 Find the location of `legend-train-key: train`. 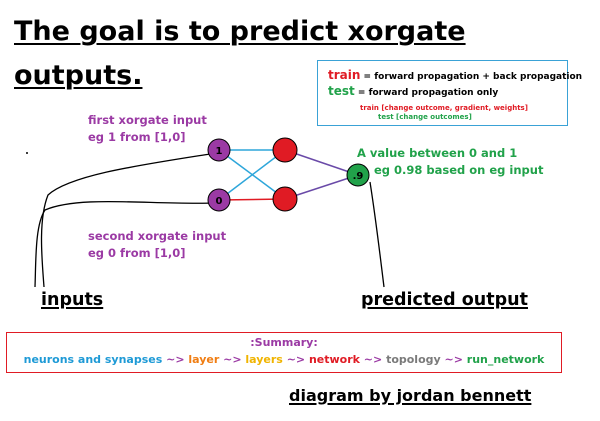

legend-train-key: train is located at coordinates (344, 75).